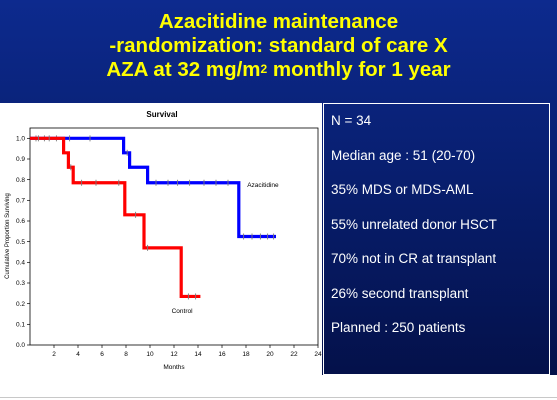 The image size is (557, 400). I want to click on y-tick-label: 0.0, so click(20, 345).